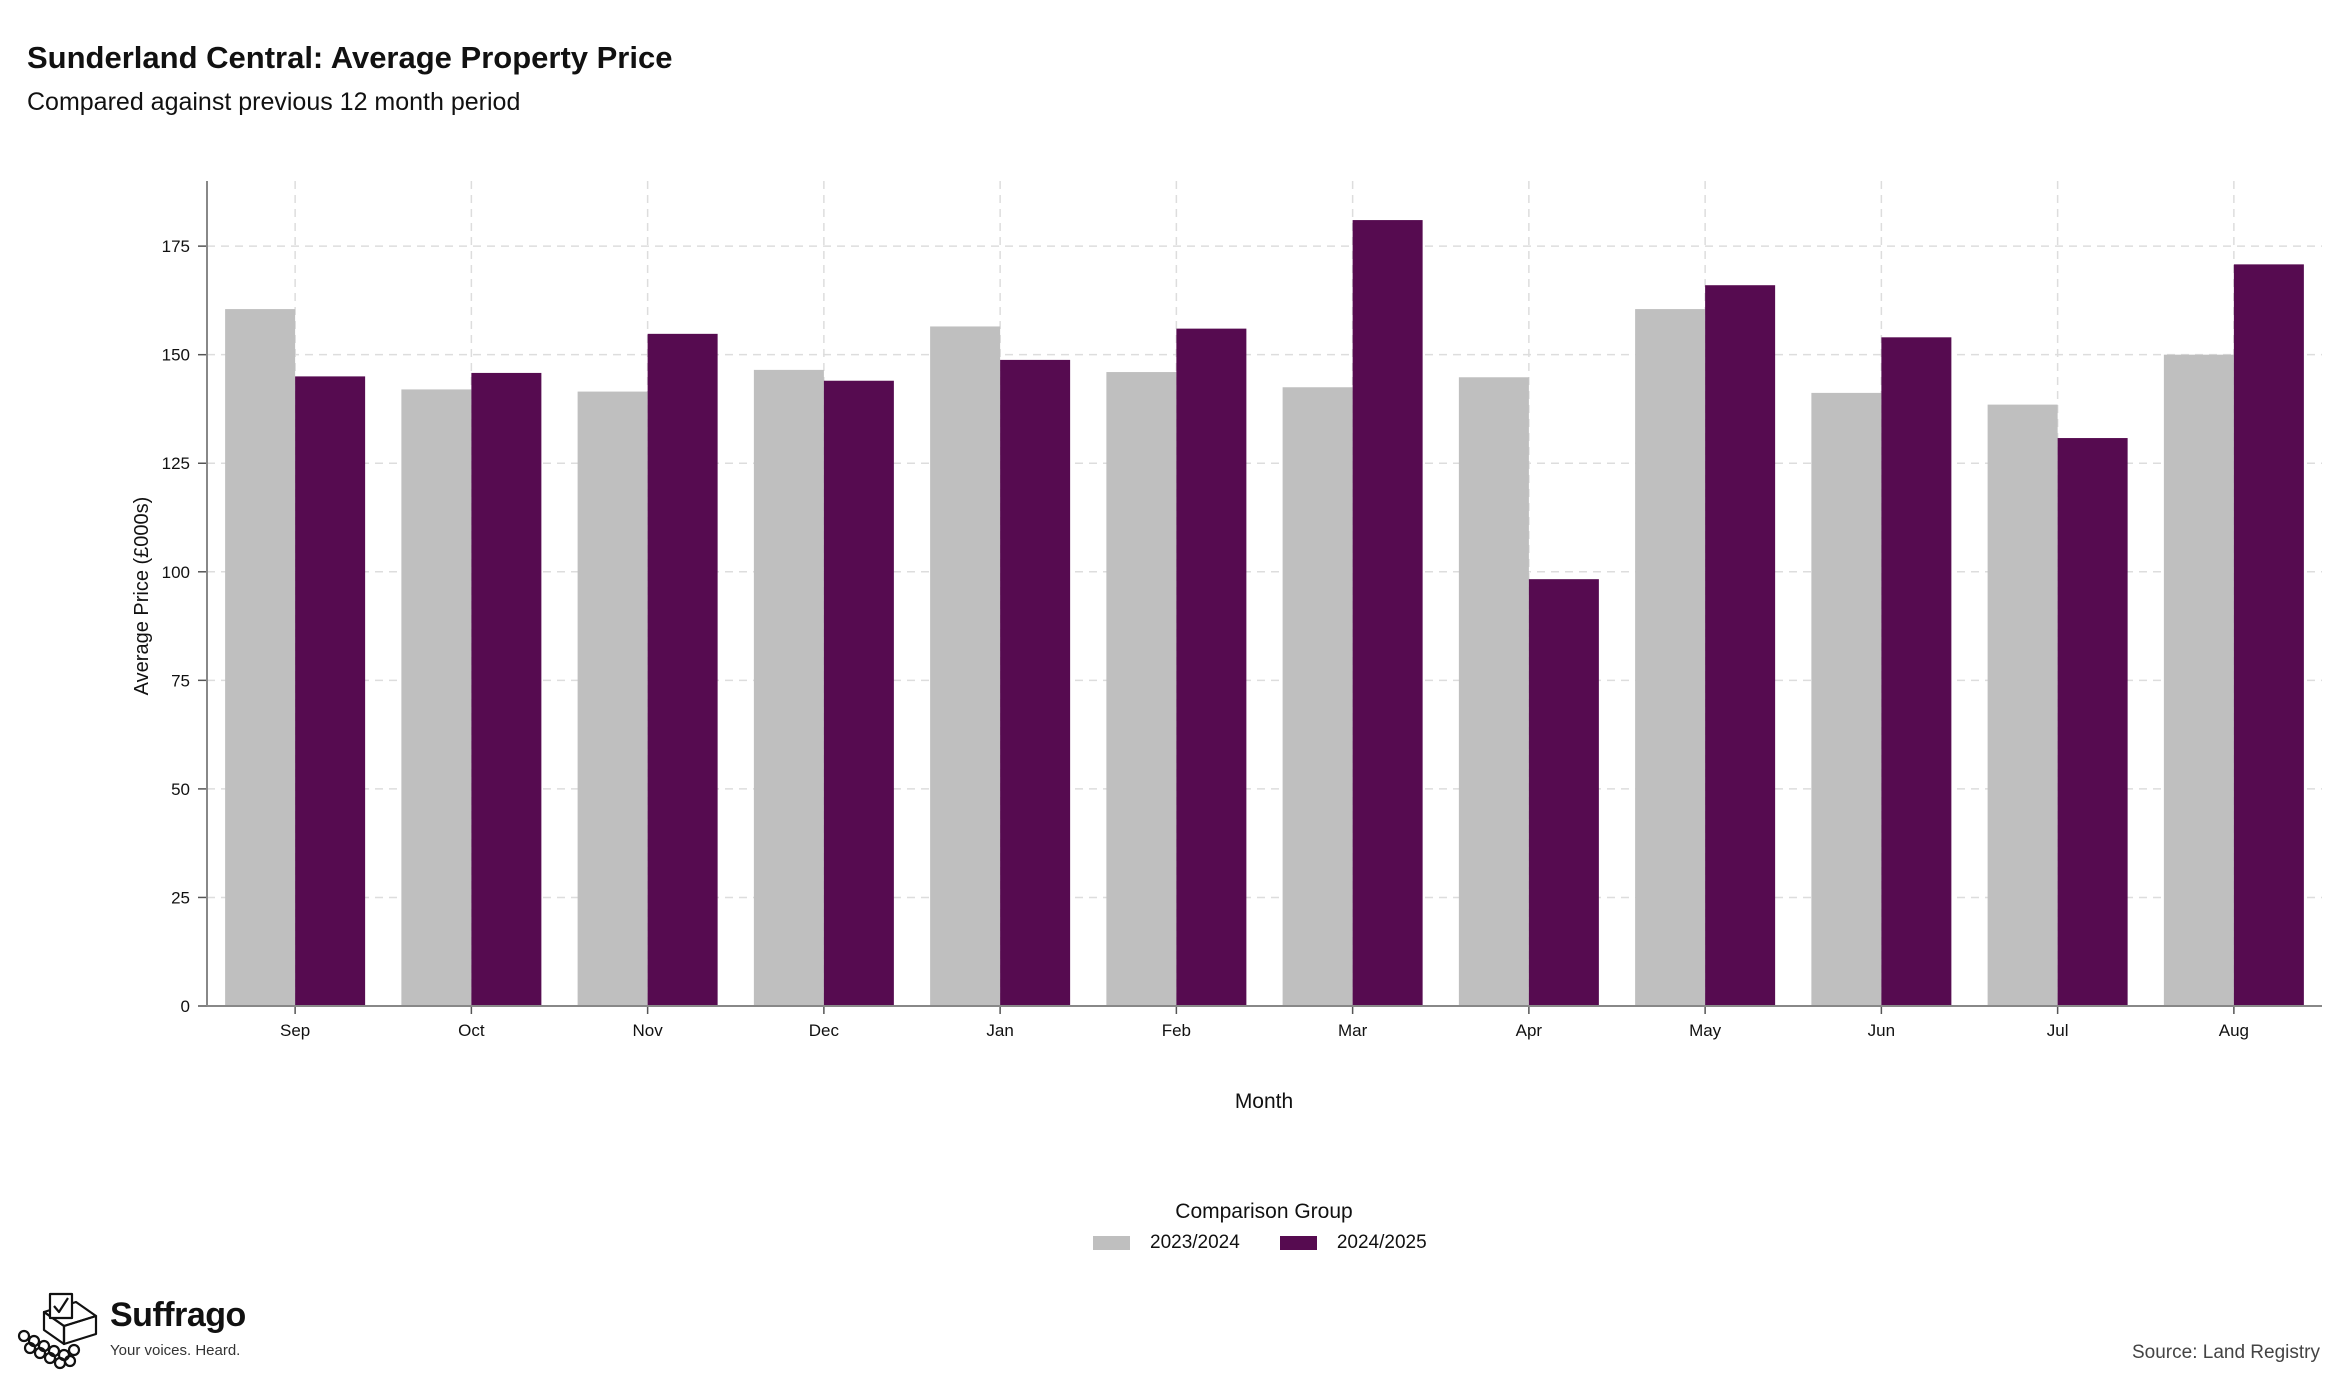  I want to click on x-tick-label: Apr, so click(1529, 1030).